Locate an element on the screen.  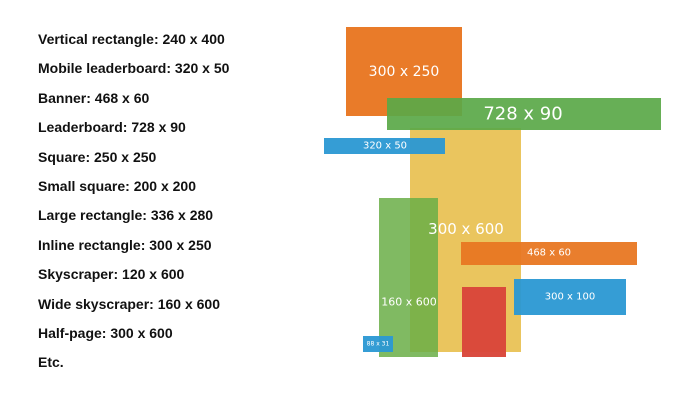
small-button-label: 88 x 31 is located at coordinates (378, 344).